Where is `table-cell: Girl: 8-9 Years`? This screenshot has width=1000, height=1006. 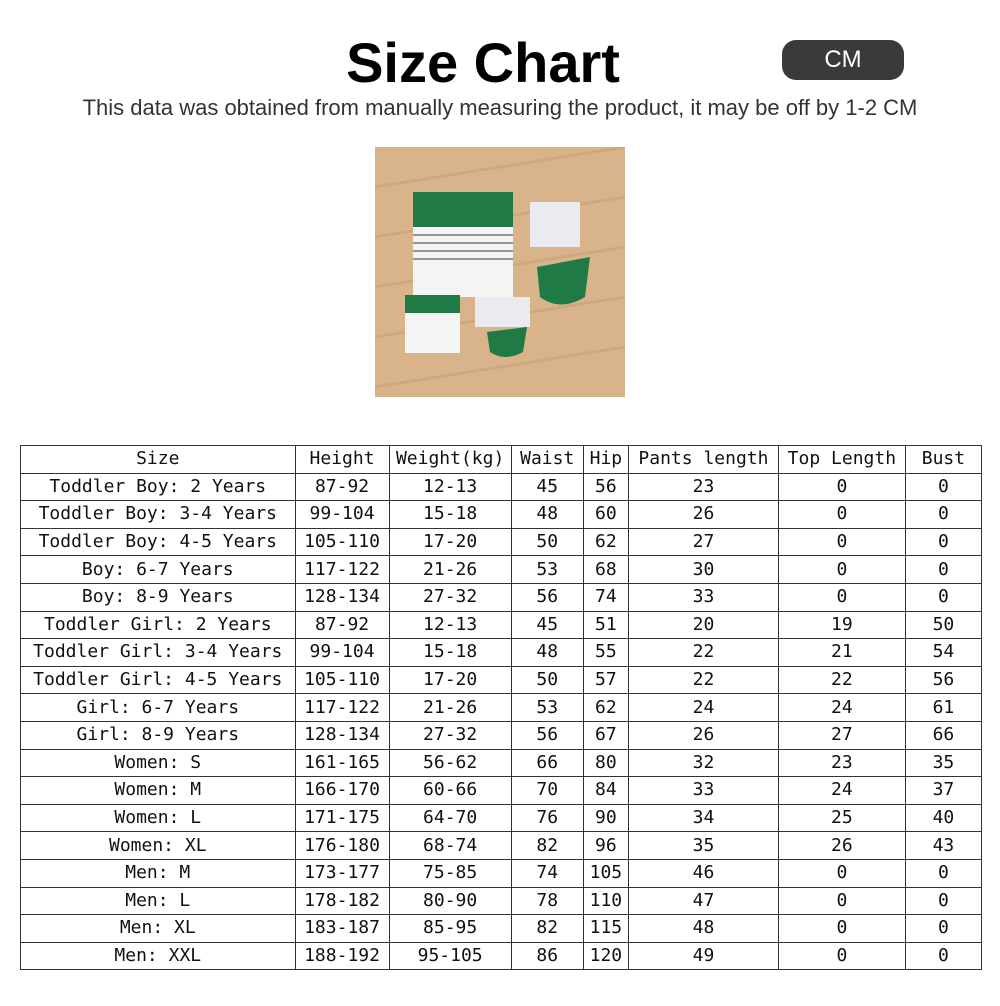
table-cell: Girl: 8-9 Years is located at coordinates (158, 735).